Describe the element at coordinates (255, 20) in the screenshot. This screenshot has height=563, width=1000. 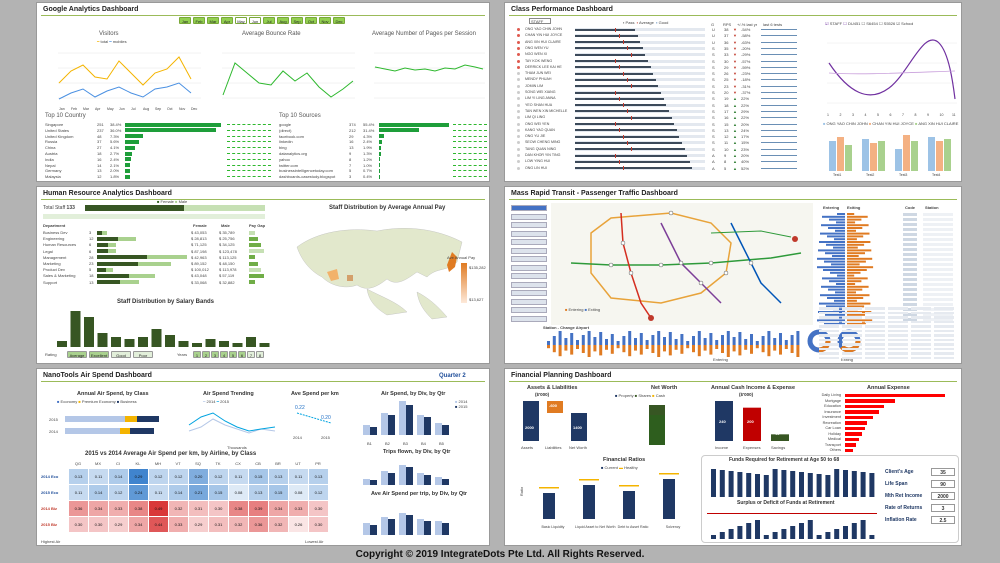
I see `month-button-jun: Jun` at that location.